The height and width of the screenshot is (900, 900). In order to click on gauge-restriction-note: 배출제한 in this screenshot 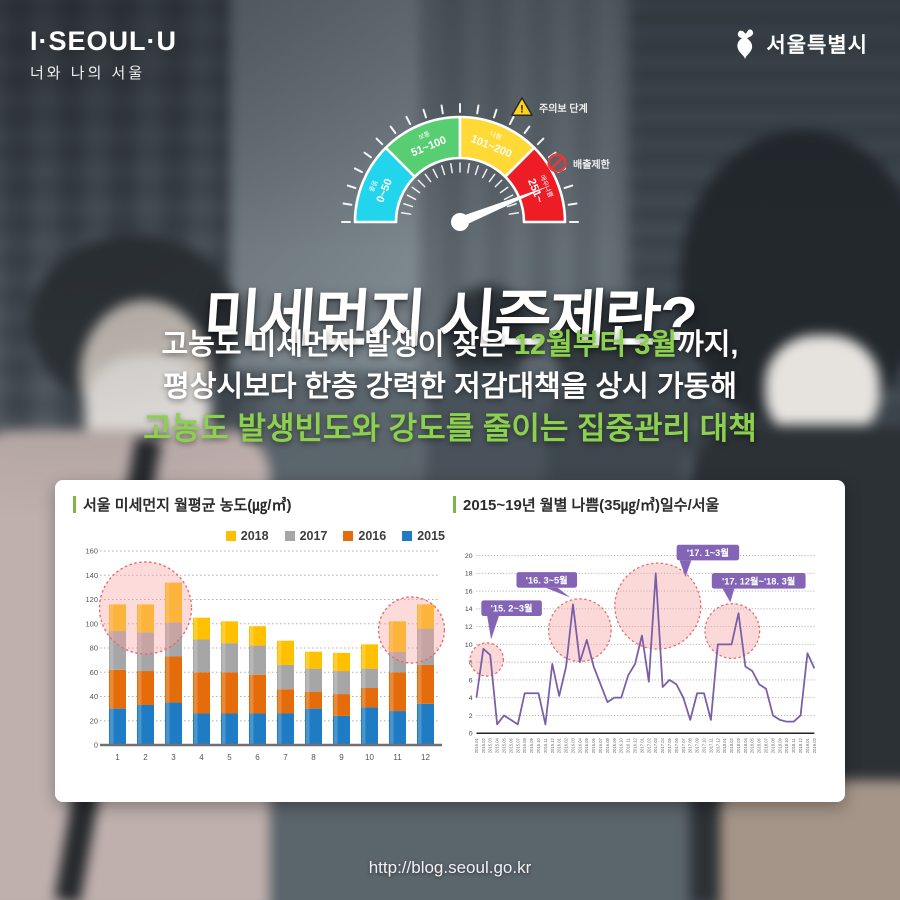, I will do `click(578, 163)`.